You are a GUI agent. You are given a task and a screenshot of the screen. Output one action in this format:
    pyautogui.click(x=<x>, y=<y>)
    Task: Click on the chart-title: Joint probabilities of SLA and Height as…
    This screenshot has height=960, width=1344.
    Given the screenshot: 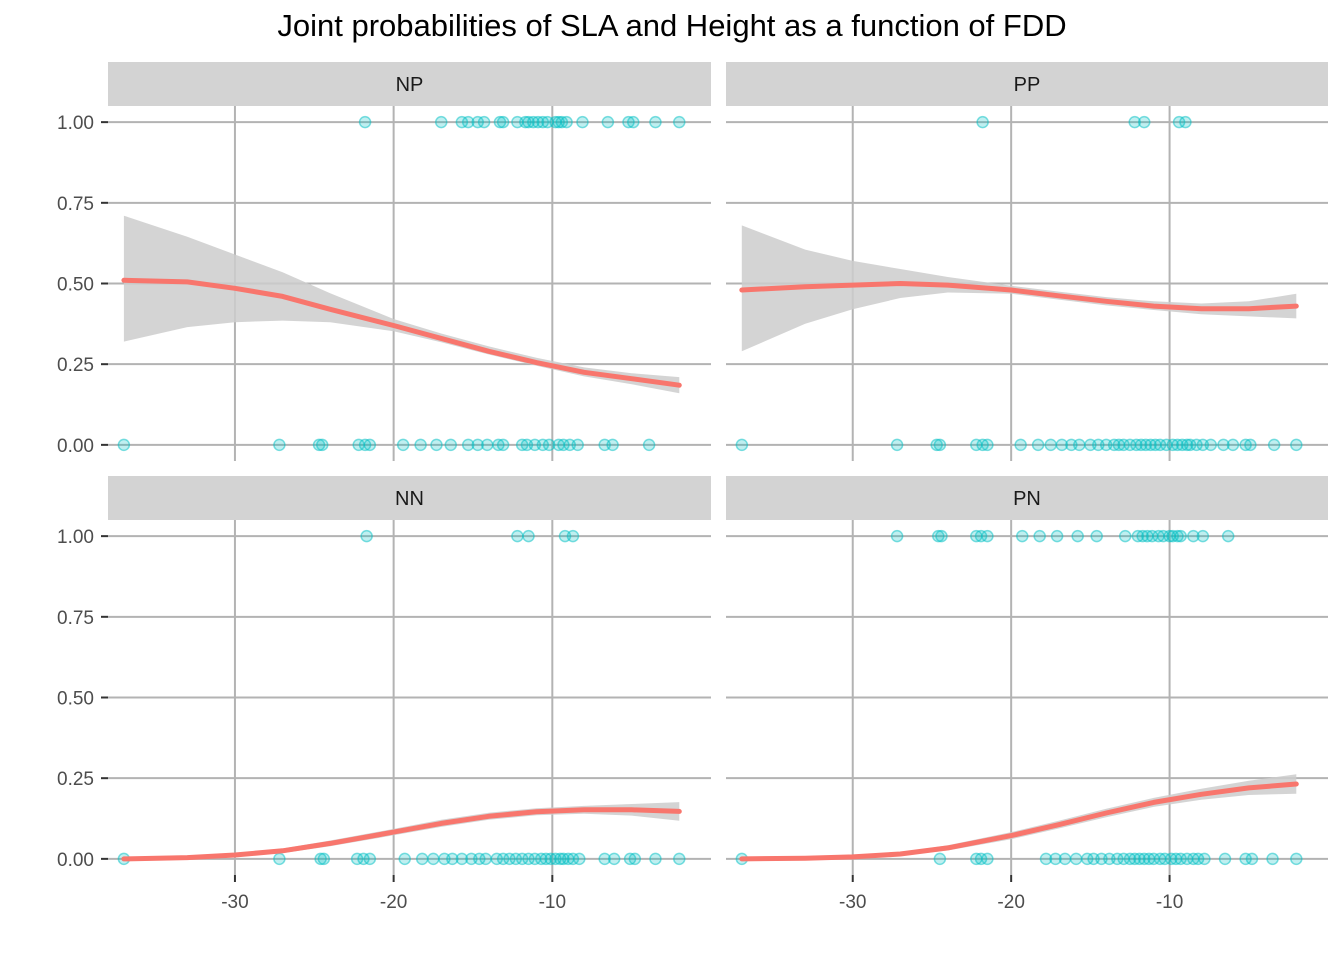 What is the action you would take?
    pyautogui.click(x=672, y=25)
    